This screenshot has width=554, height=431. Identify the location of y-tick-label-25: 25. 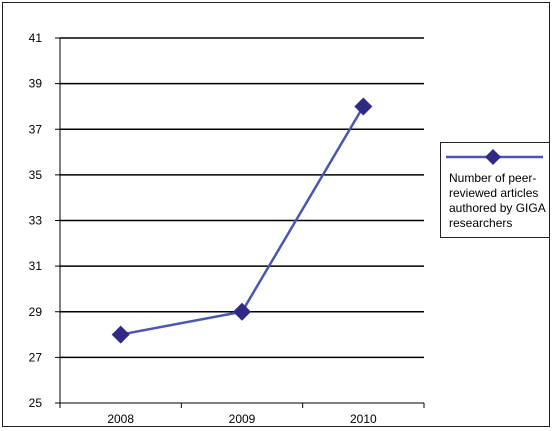
(36, 403).